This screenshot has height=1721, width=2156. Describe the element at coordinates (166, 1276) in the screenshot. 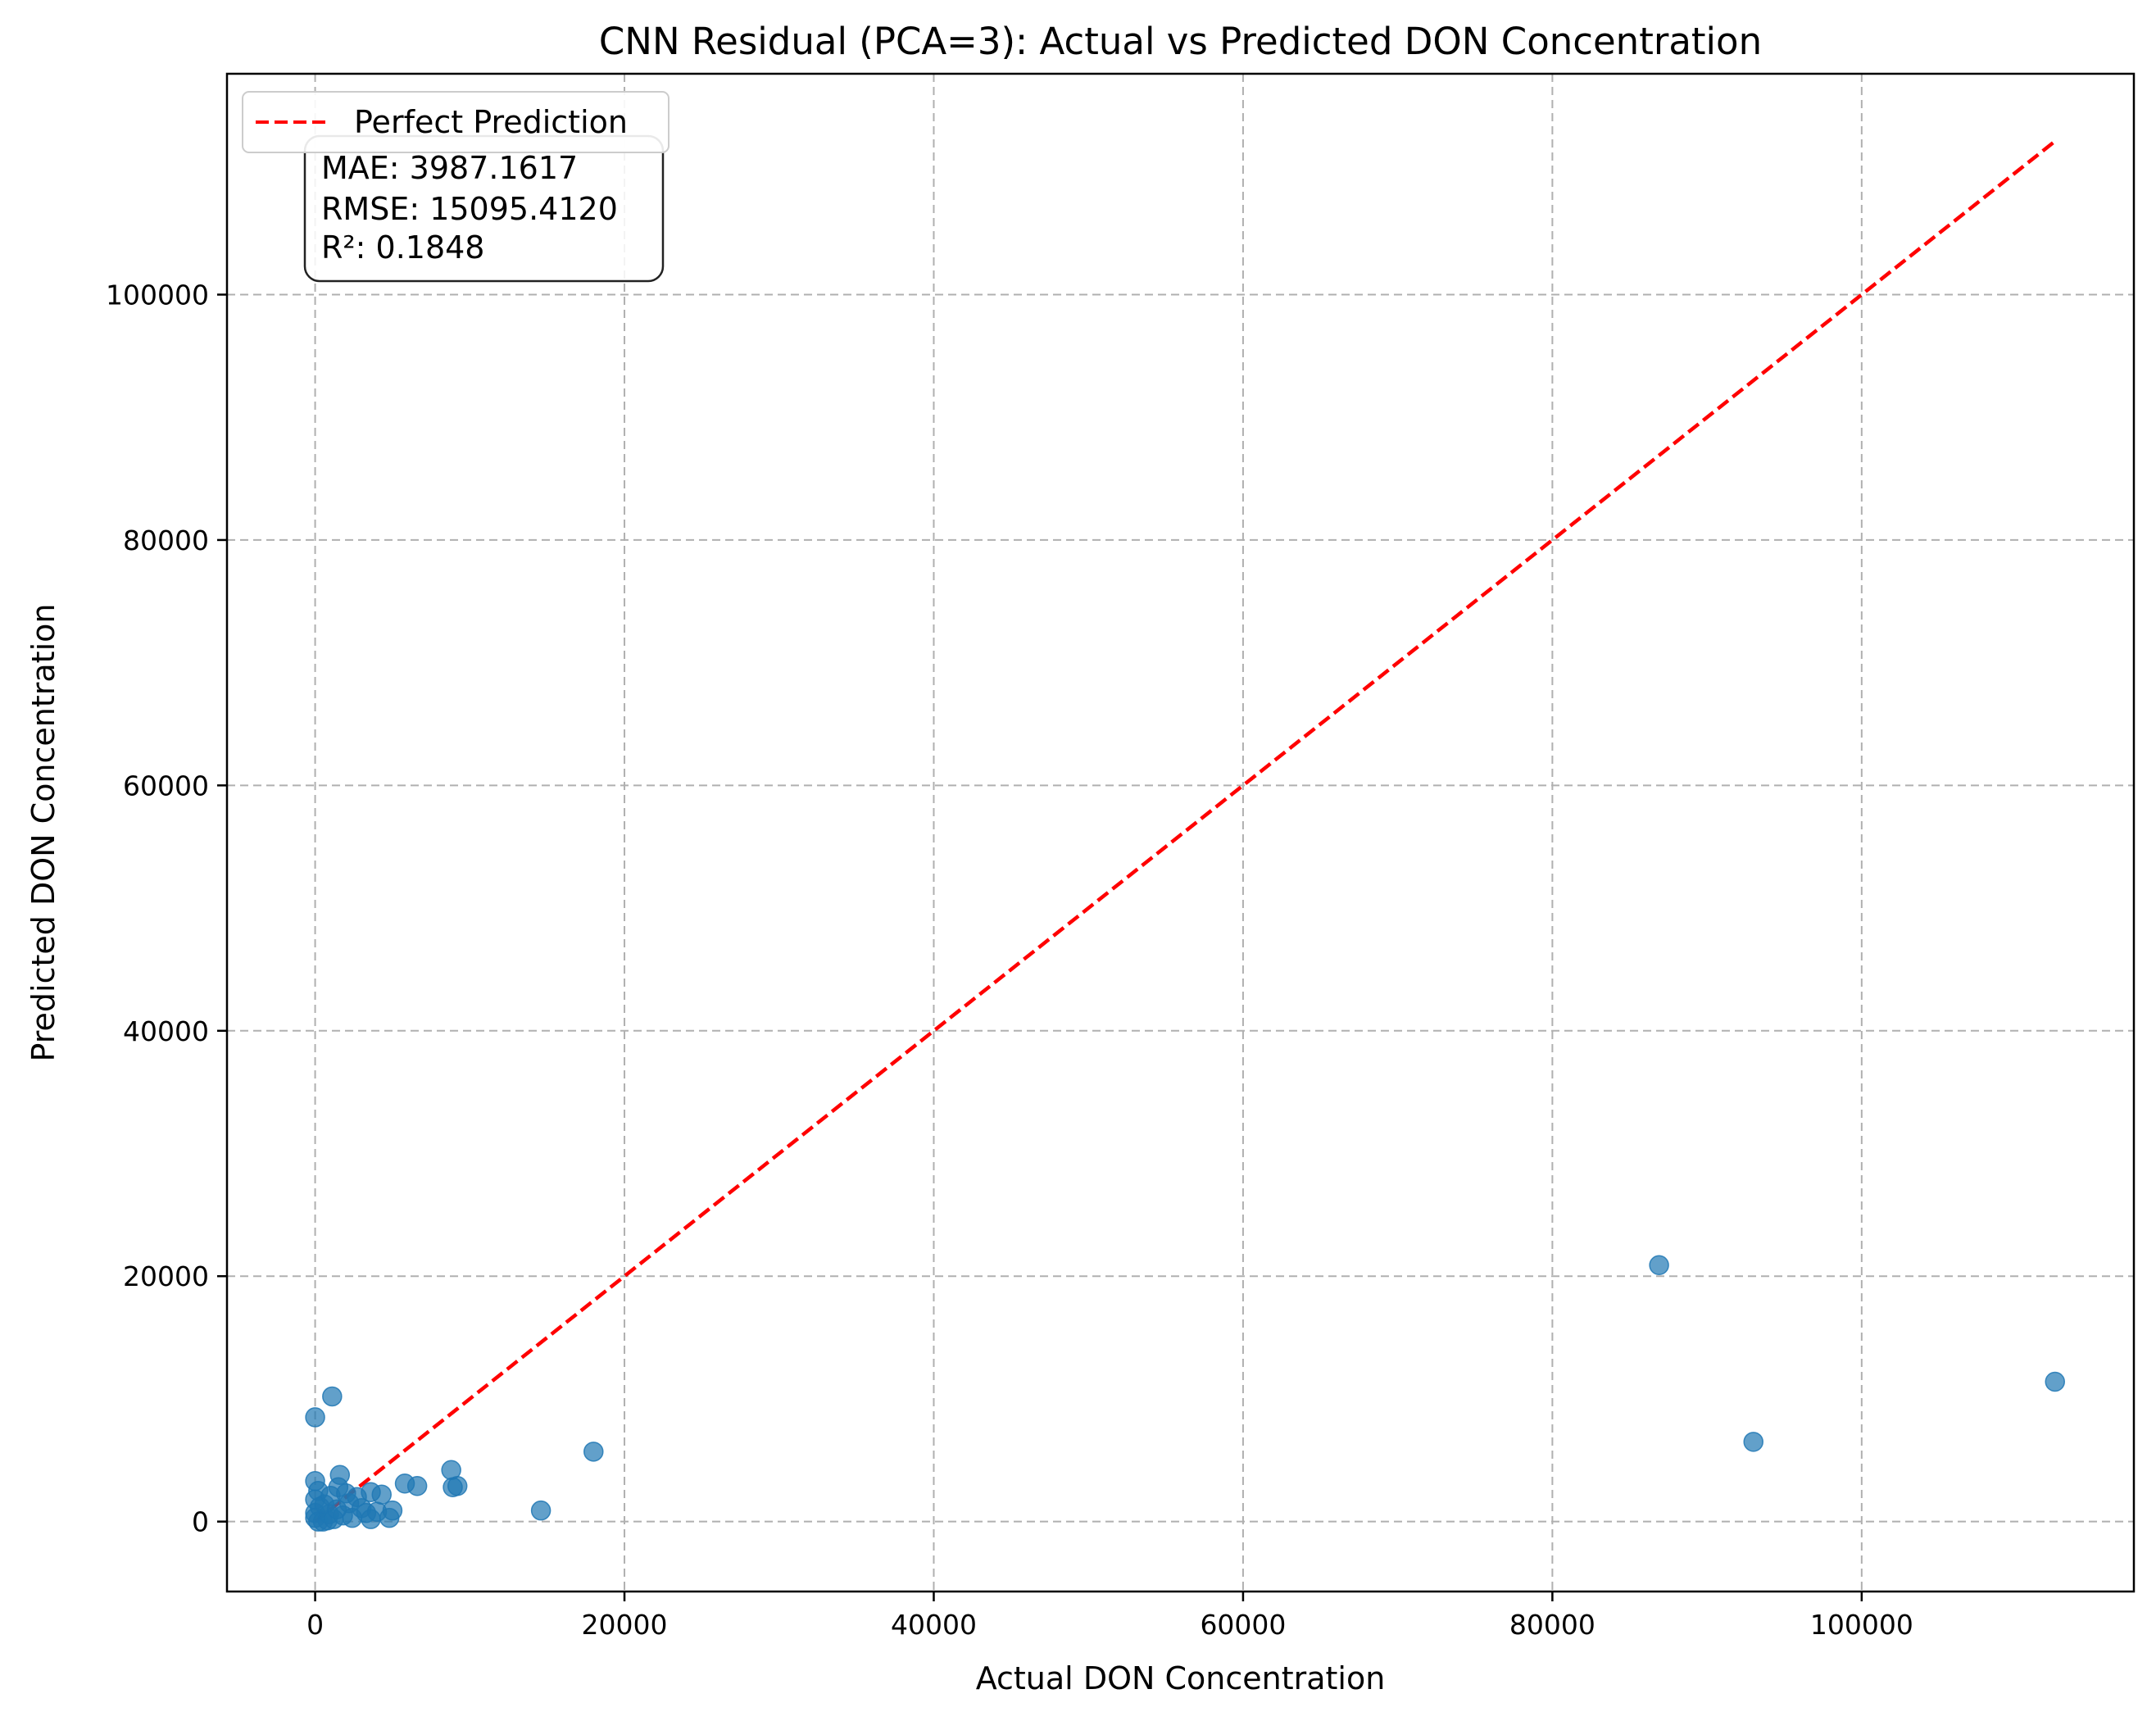

I see `y-tick-label-1: 20000` at that location.